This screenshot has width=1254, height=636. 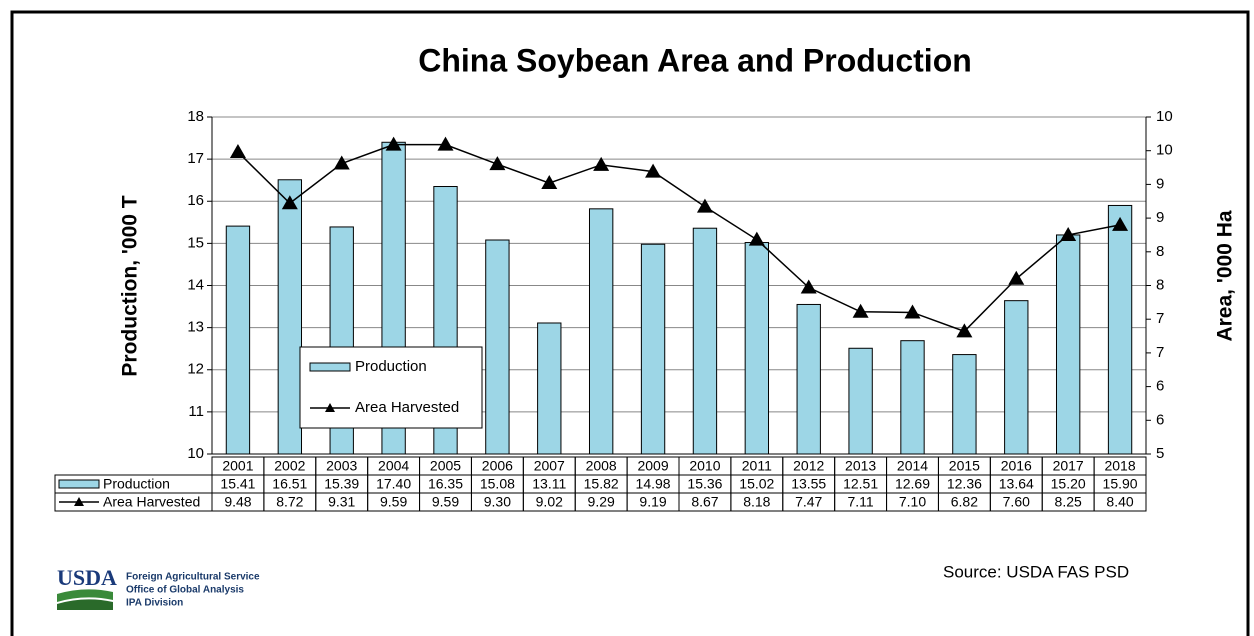 I want to click on table-value: 9.31, so click(x=341, y=502).